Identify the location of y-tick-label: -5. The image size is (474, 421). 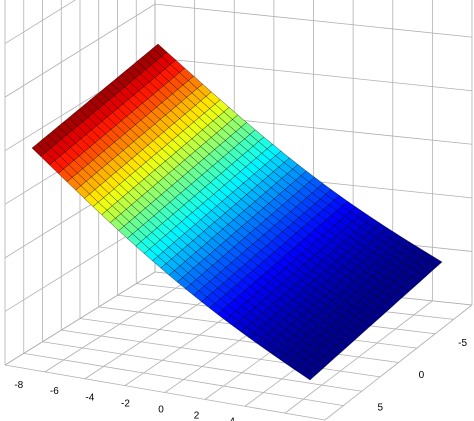
(462, 343).